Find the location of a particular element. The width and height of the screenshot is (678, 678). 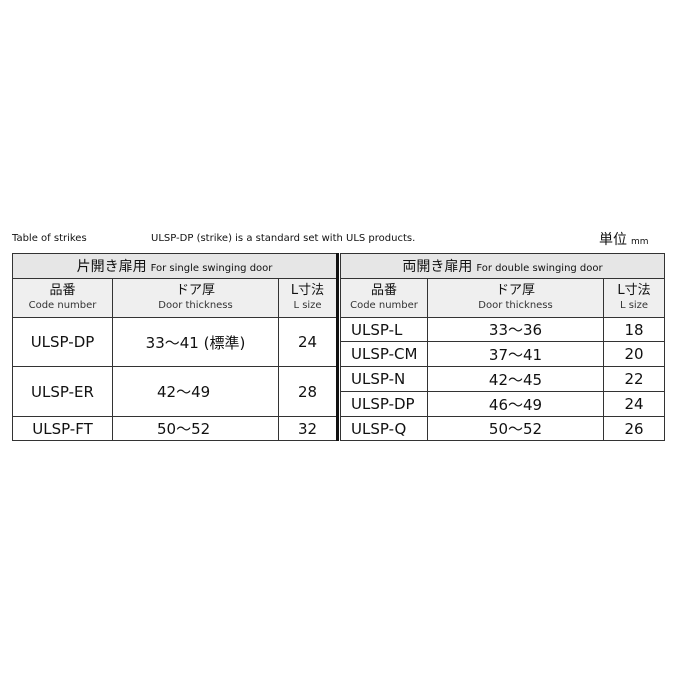

thickness-cell: 33〜36 is located at coordinates (515, 329).